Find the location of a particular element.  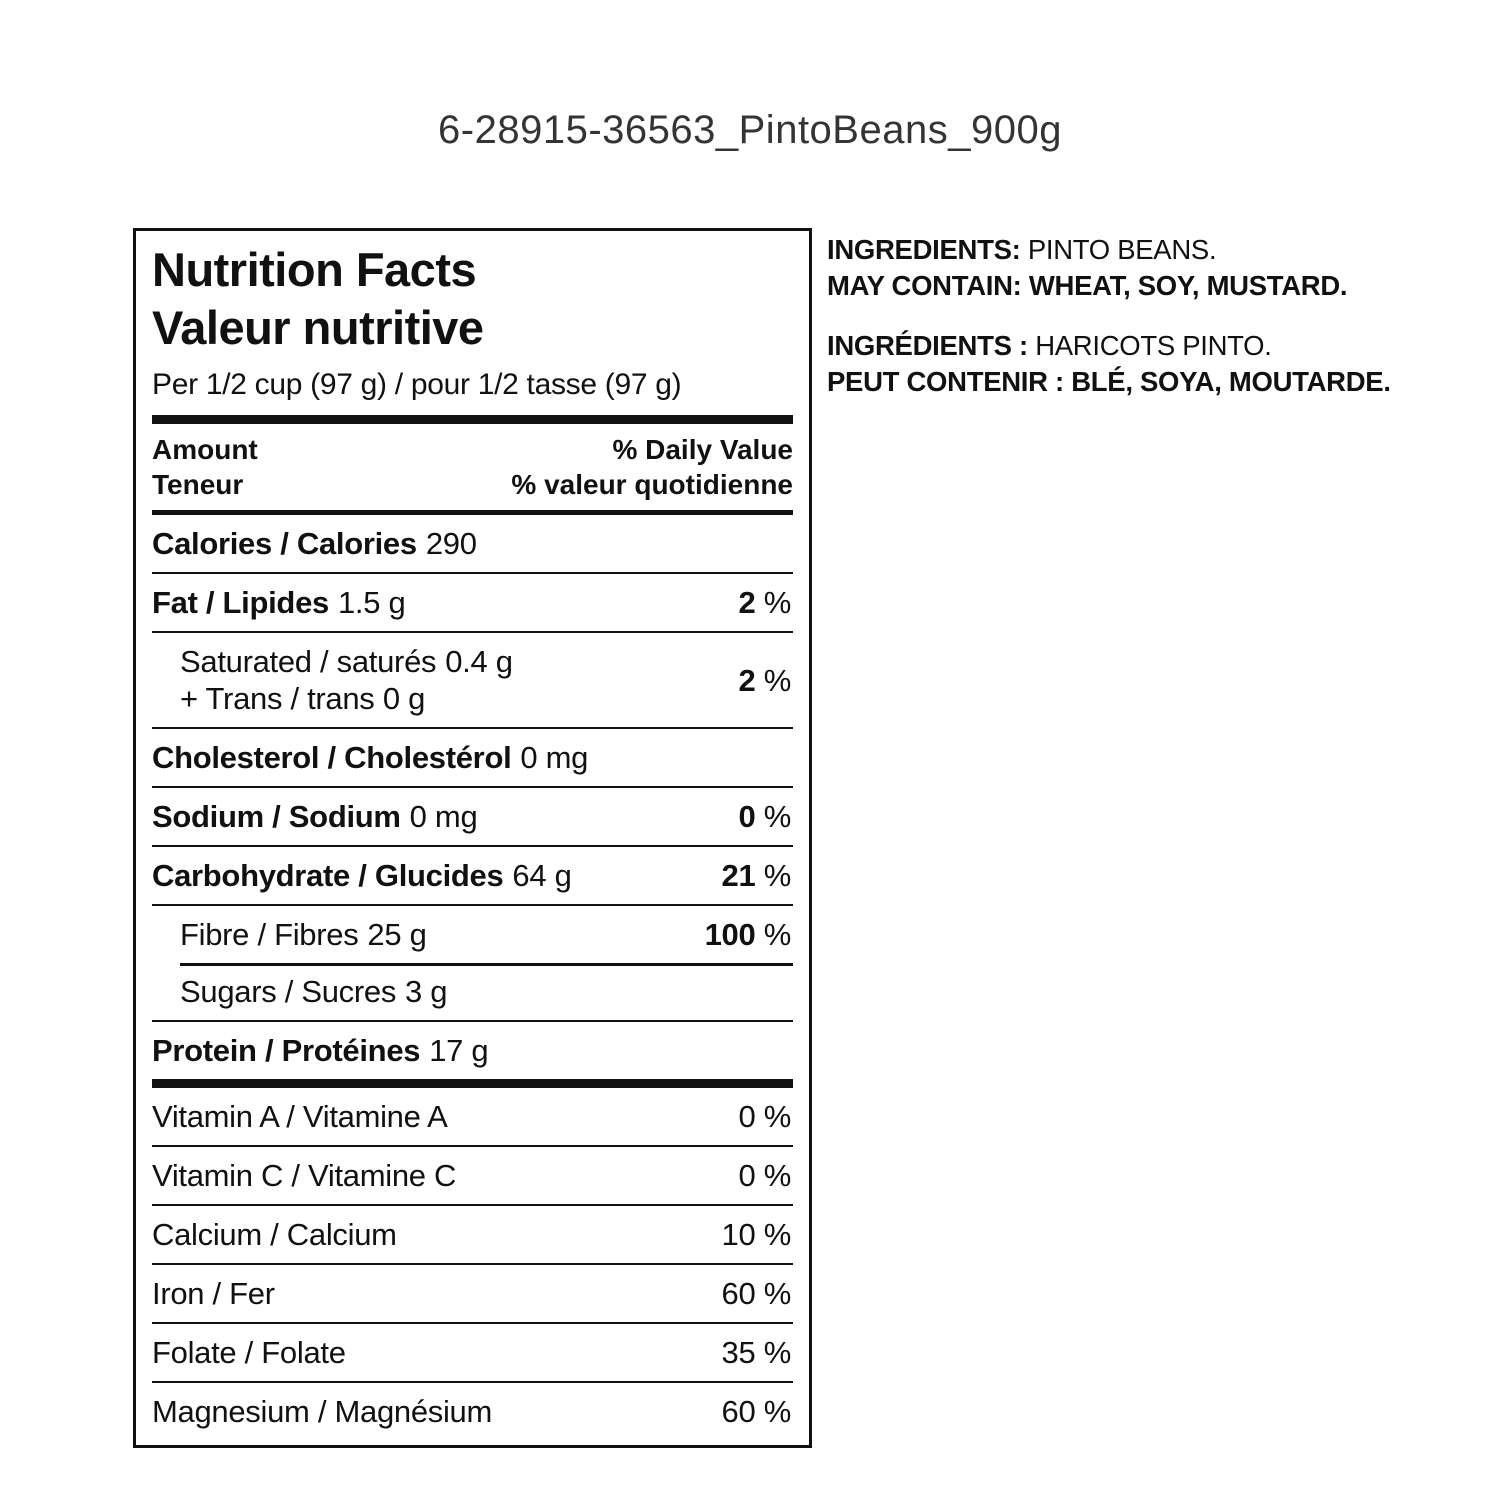

page-title: 6-28915-36563_PintoBeans_900g is located at coordinates (750, 130).